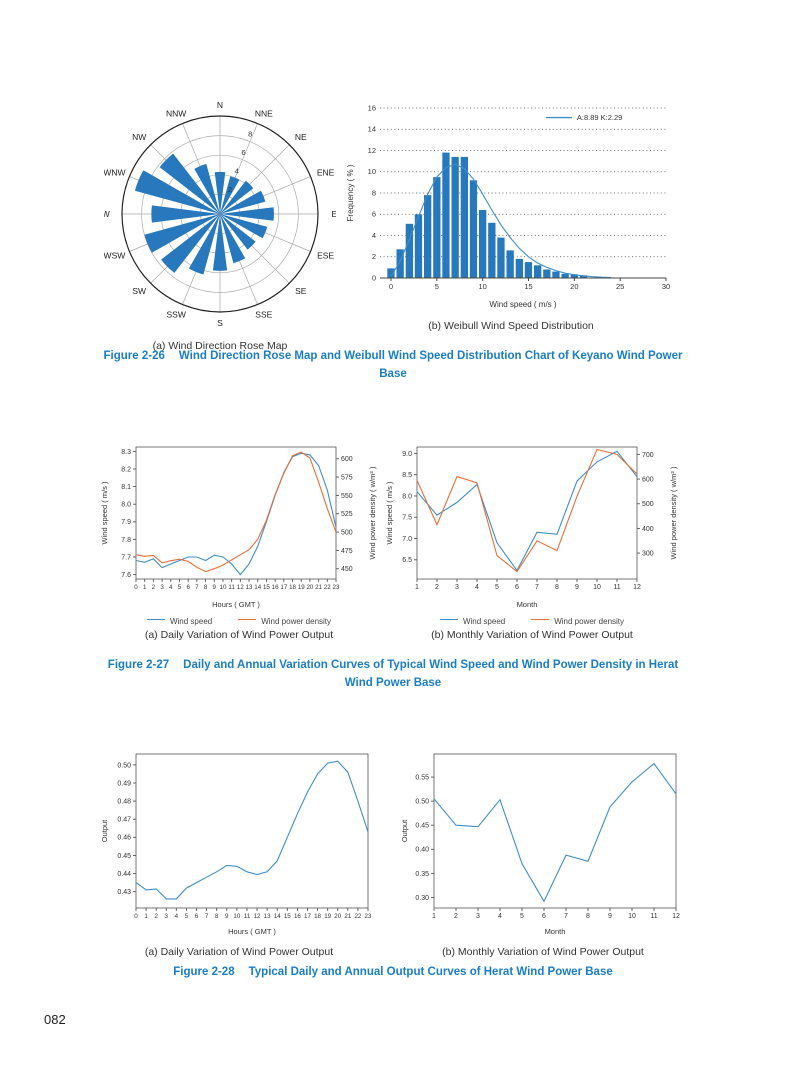  What do you see at coordinates (284, 621) in the screenshot?
I see `legend-item-wind-power-density: Wind power density` at bounding box center [284, 621].